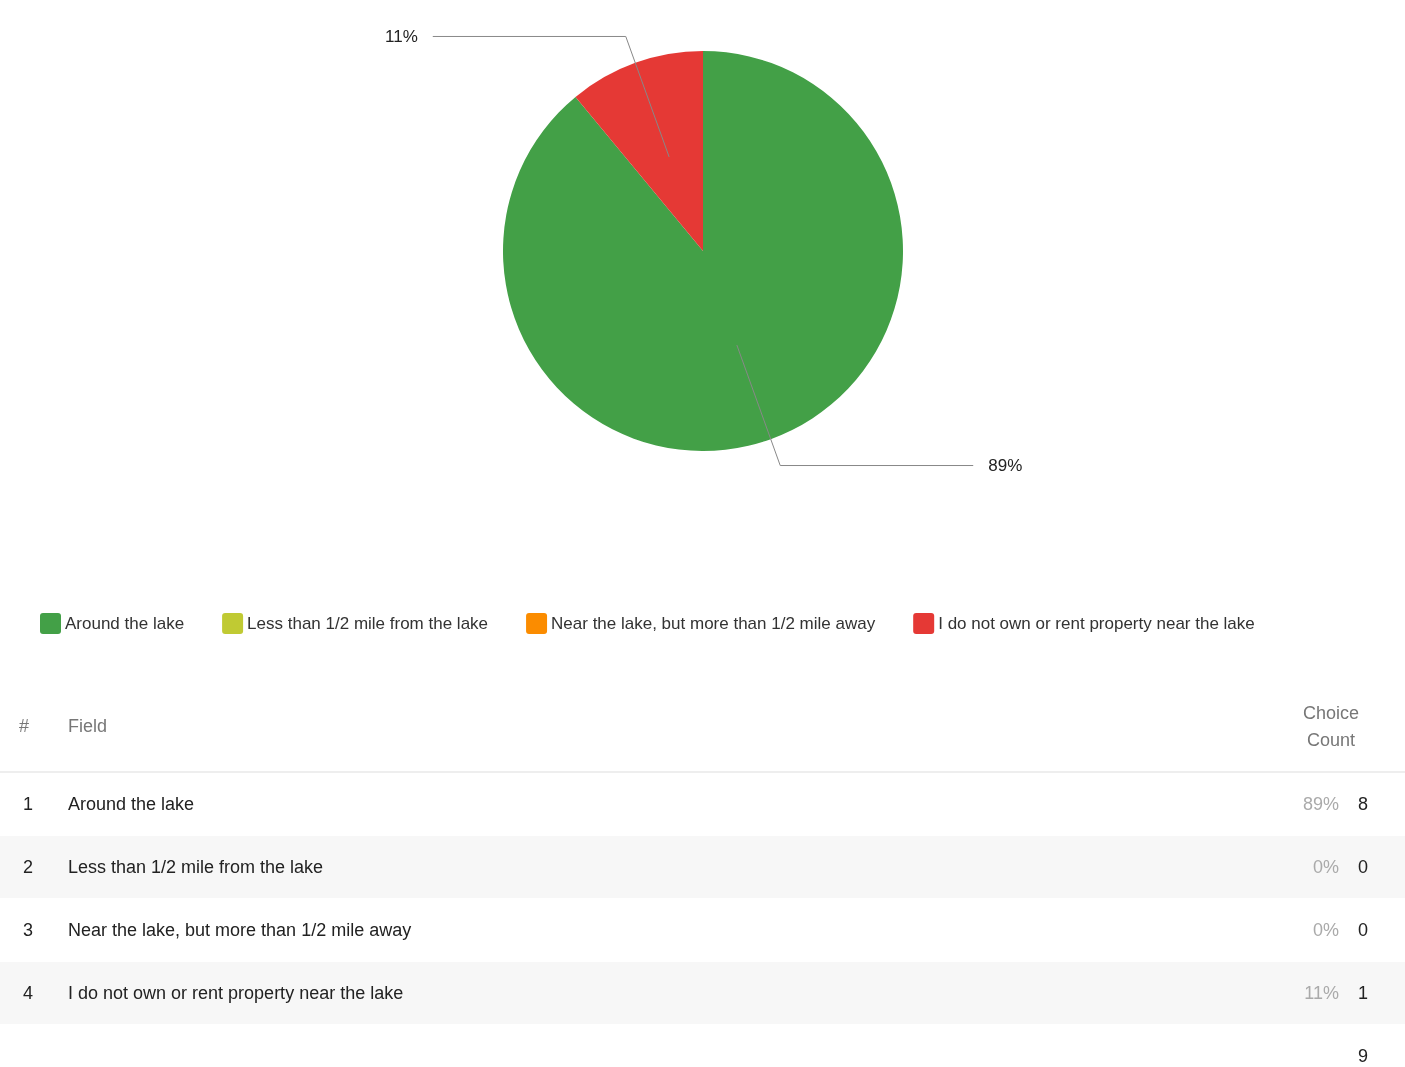 Image resolution: width=1405 pixels, height=1067 pixels. What do you see at coordinates (713, 623) in the screenshot?
I see `legend-label: Near the lake, but more than 1/2 mile away` at bounding box center [713, 623].